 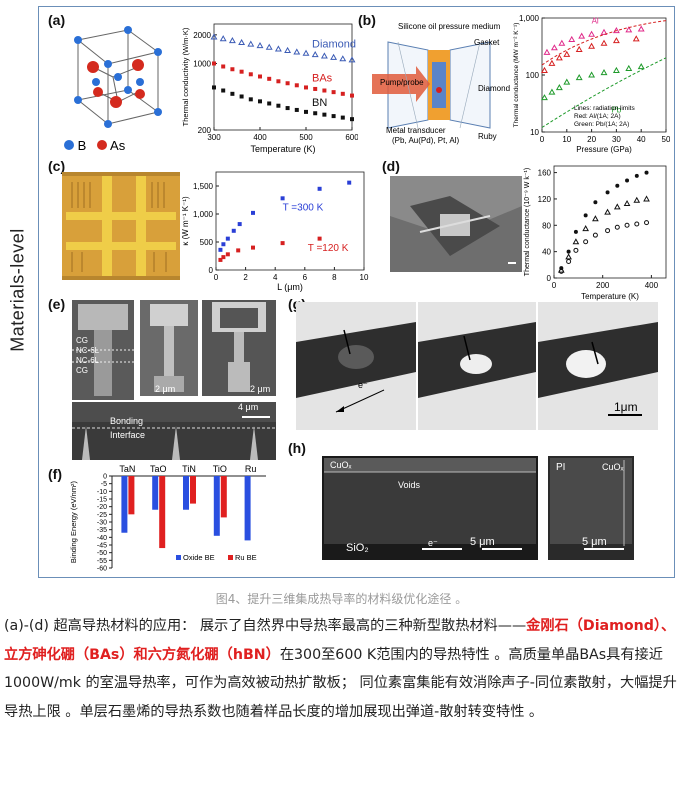 What do you see at coordinates (616, 139) in the screenshot?
I see `b-x-tick-label: 30` at bounding box center [616, 139].